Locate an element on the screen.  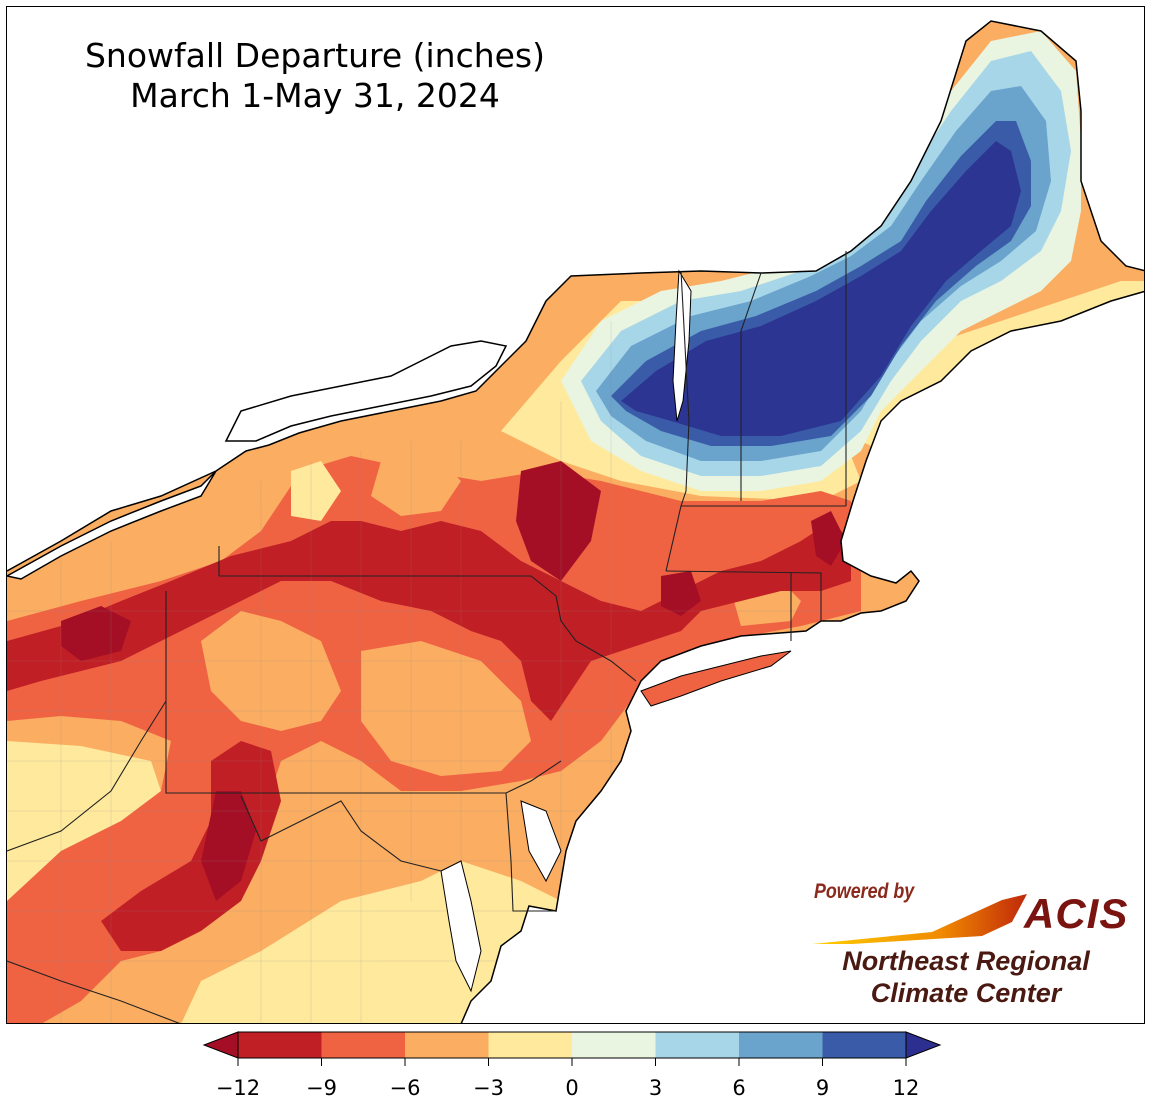
colorbar-tick-label: 12 is located at coordinates (906, 1088).